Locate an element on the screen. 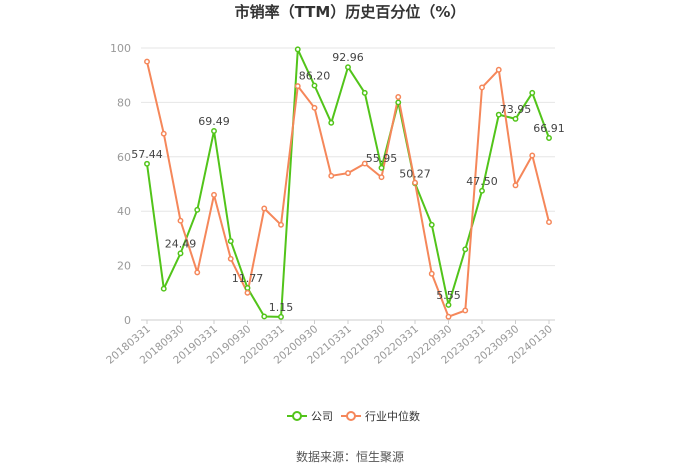 Image resolution: width=700 pixels, height=473 pixels. chart-title: 市销率（TTM）历史百分位（%） is located at coordinates (350, 12).